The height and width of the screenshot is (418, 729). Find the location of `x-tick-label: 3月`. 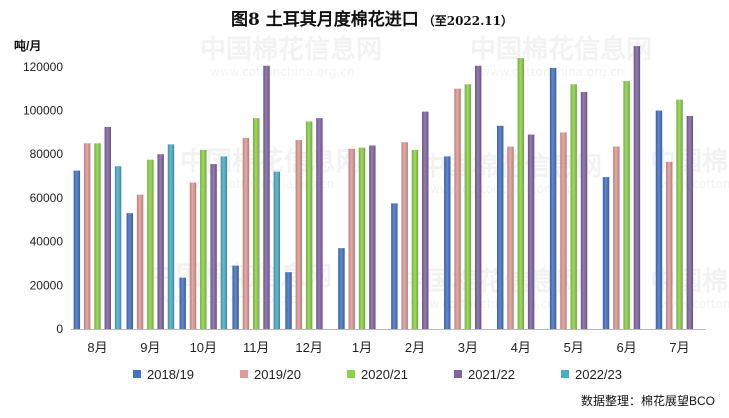

x-tick-label: 3月 is located at coordinates (468, 347).